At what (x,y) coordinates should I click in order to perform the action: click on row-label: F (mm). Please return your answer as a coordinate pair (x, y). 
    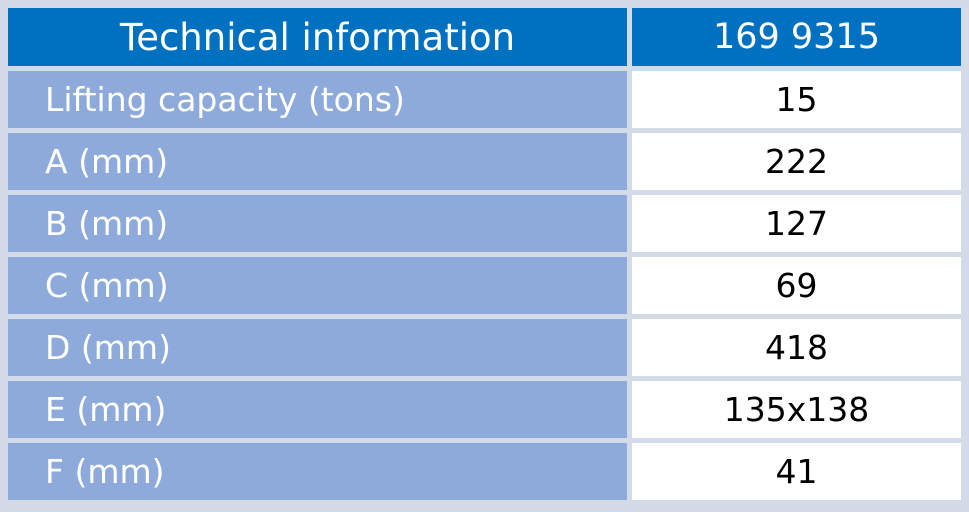
    Looking at the image, I should click on (317, 471).